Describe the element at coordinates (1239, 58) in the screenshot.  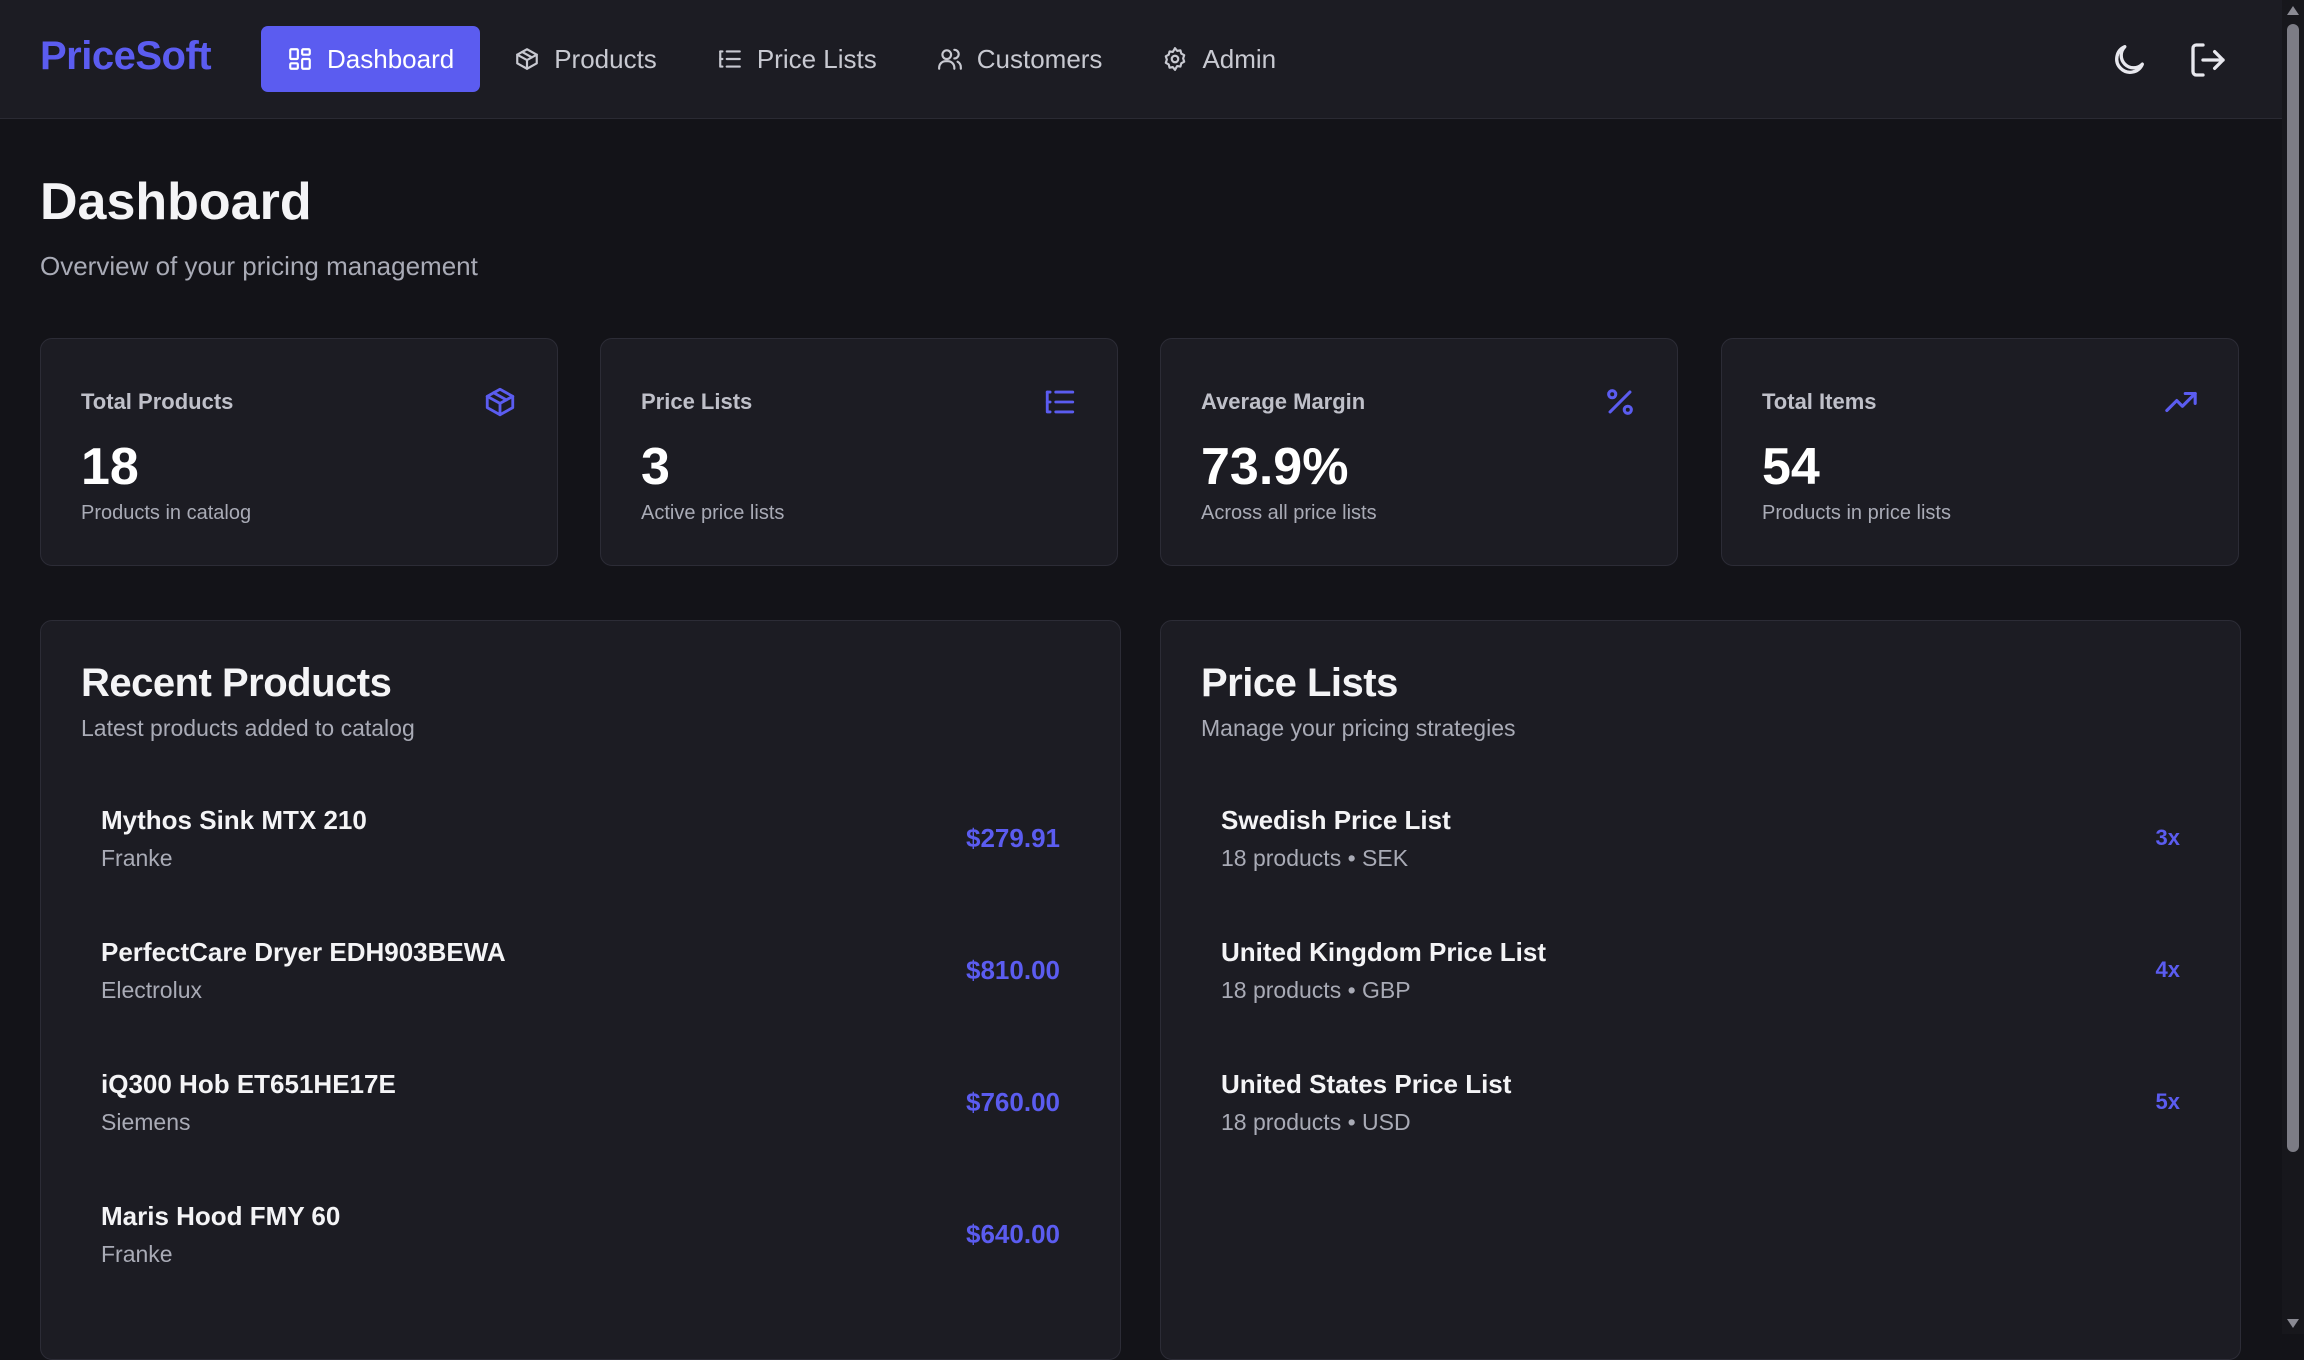
I see `nav-item-label: Admin` at that location.